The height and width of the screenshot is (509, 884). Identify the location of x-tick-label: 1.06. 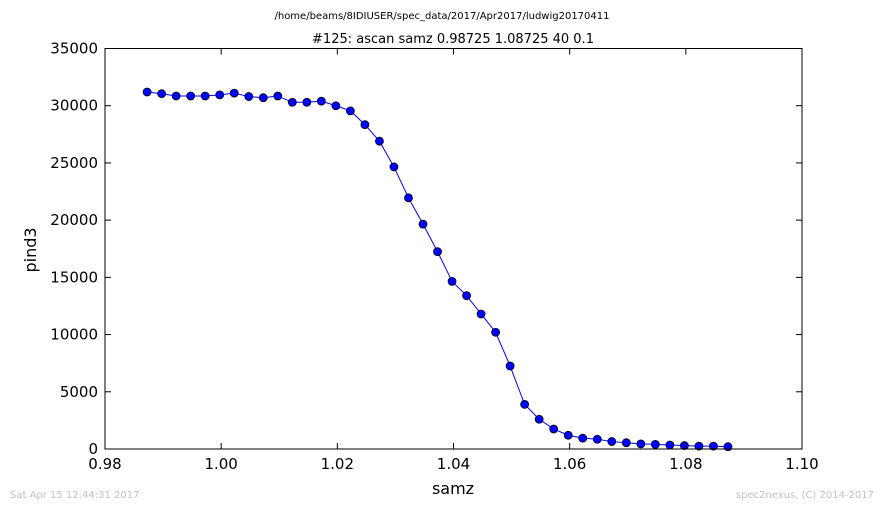
(569, 464).